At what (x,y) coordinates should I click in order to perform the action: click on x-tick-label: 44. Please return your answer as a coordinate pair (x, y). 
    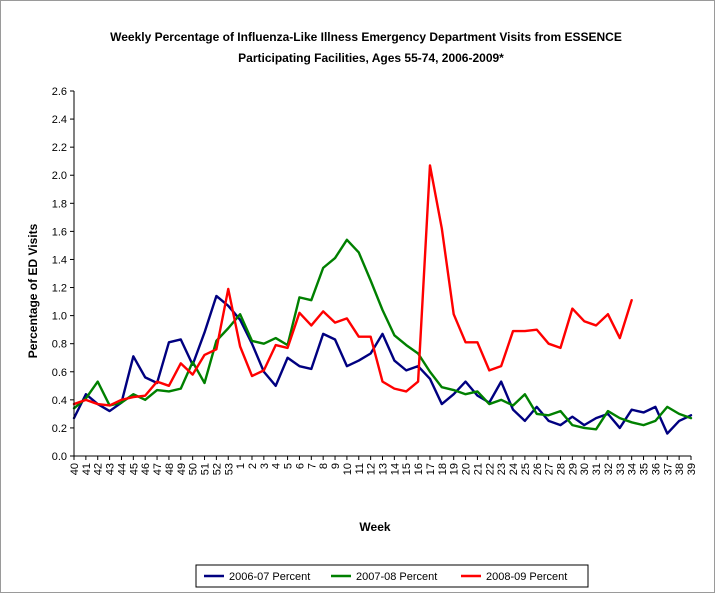
    Looking at the image, I should click on (122, 469).